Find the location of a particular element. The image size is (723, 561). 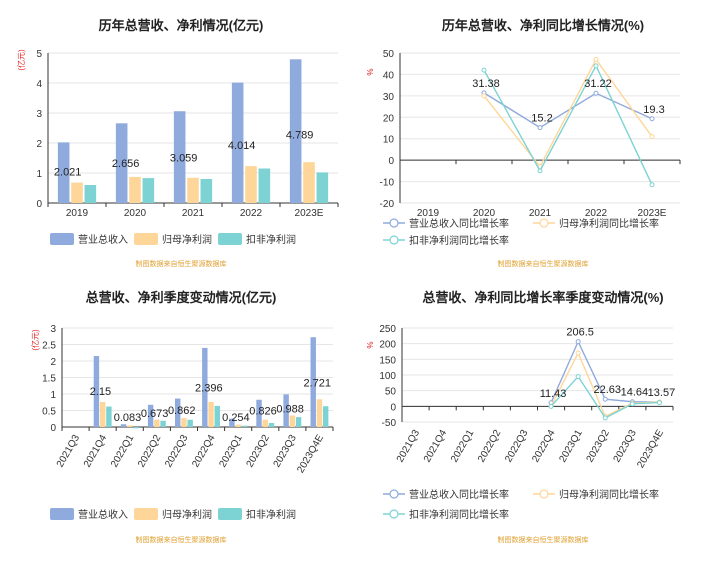

legend-label: 扣非净利润同比增长率 is located at coordinates (459, 514).